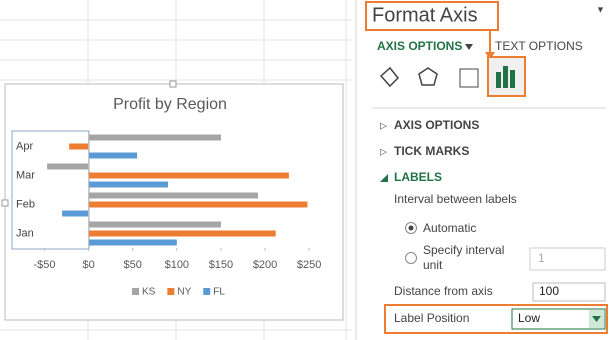 The width and height of the screenshot is (610, 340). I want to click on chart-title: Profit by Region, so click(170, 104).